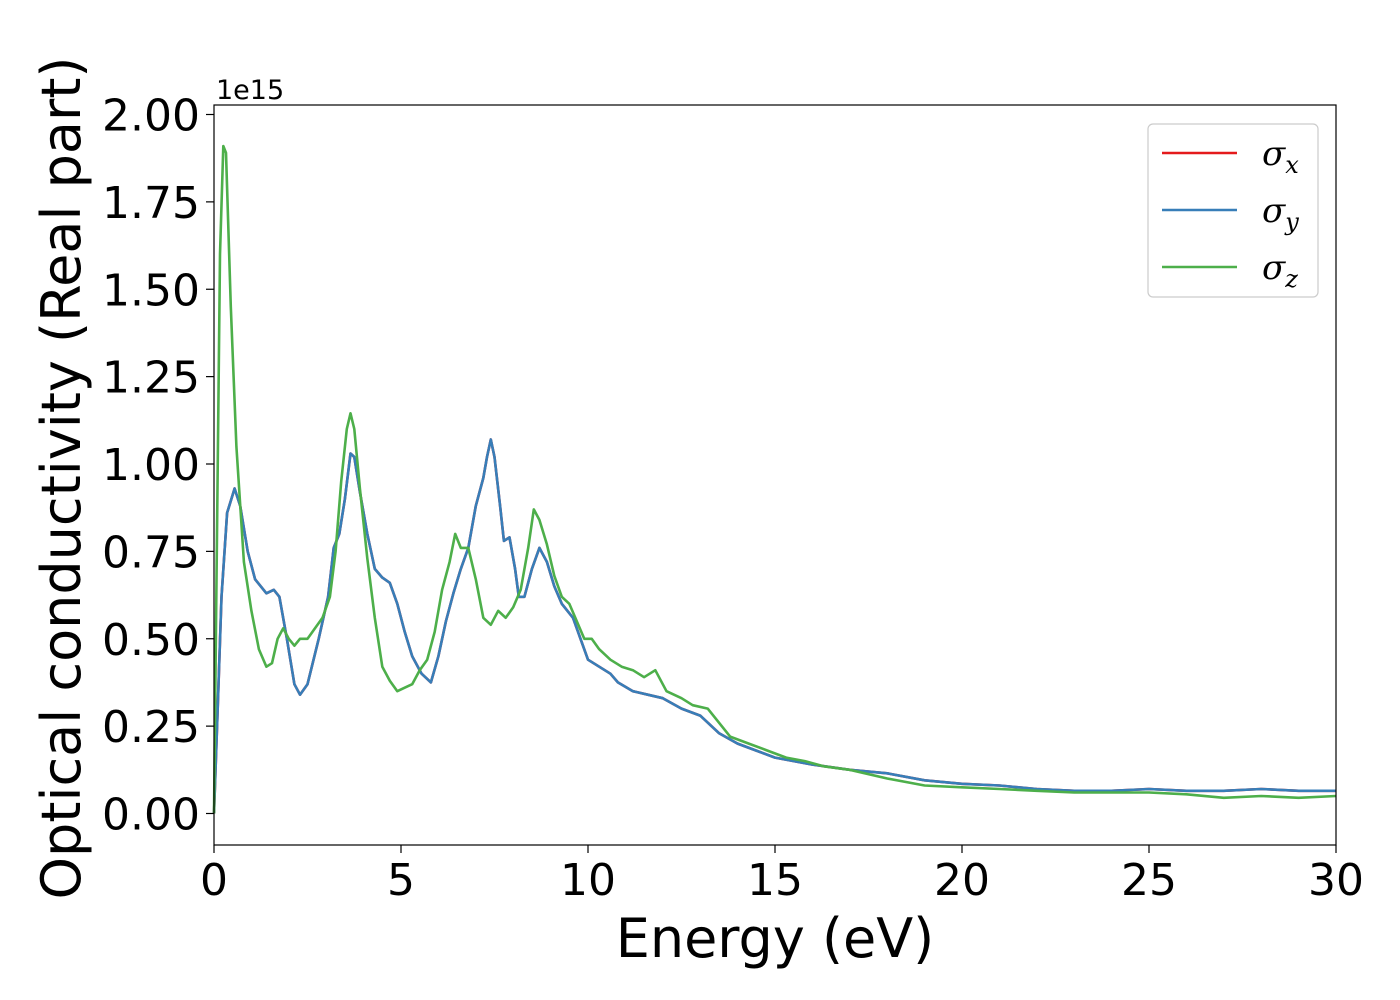 Image resolution: width=1400 pixels, height=1000 pixels. I want to click on x-tick-label: 25, so click(1149, 880).